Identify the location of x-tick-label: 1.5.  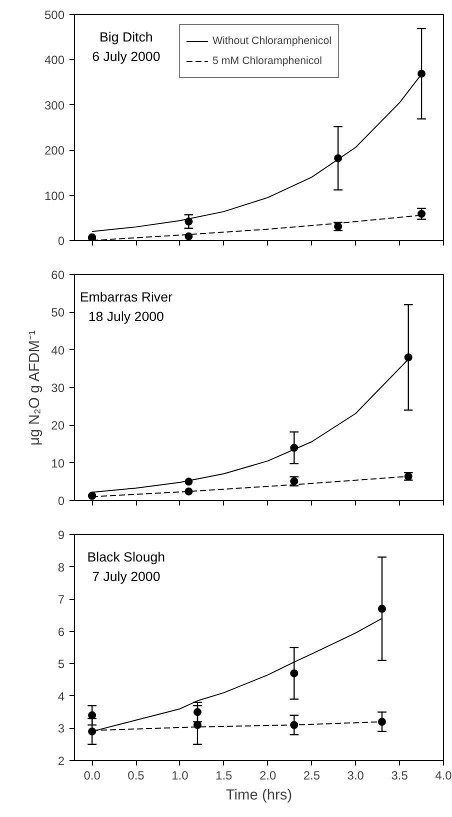
(224, 775).